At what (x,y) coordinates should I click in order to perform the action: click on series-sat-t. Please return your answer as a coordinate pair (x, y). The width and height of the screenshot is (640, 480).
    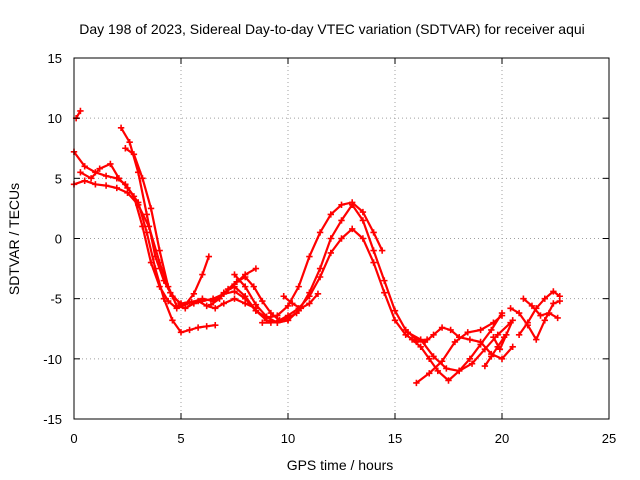
    Looking at the image, I should click on (494, 351).